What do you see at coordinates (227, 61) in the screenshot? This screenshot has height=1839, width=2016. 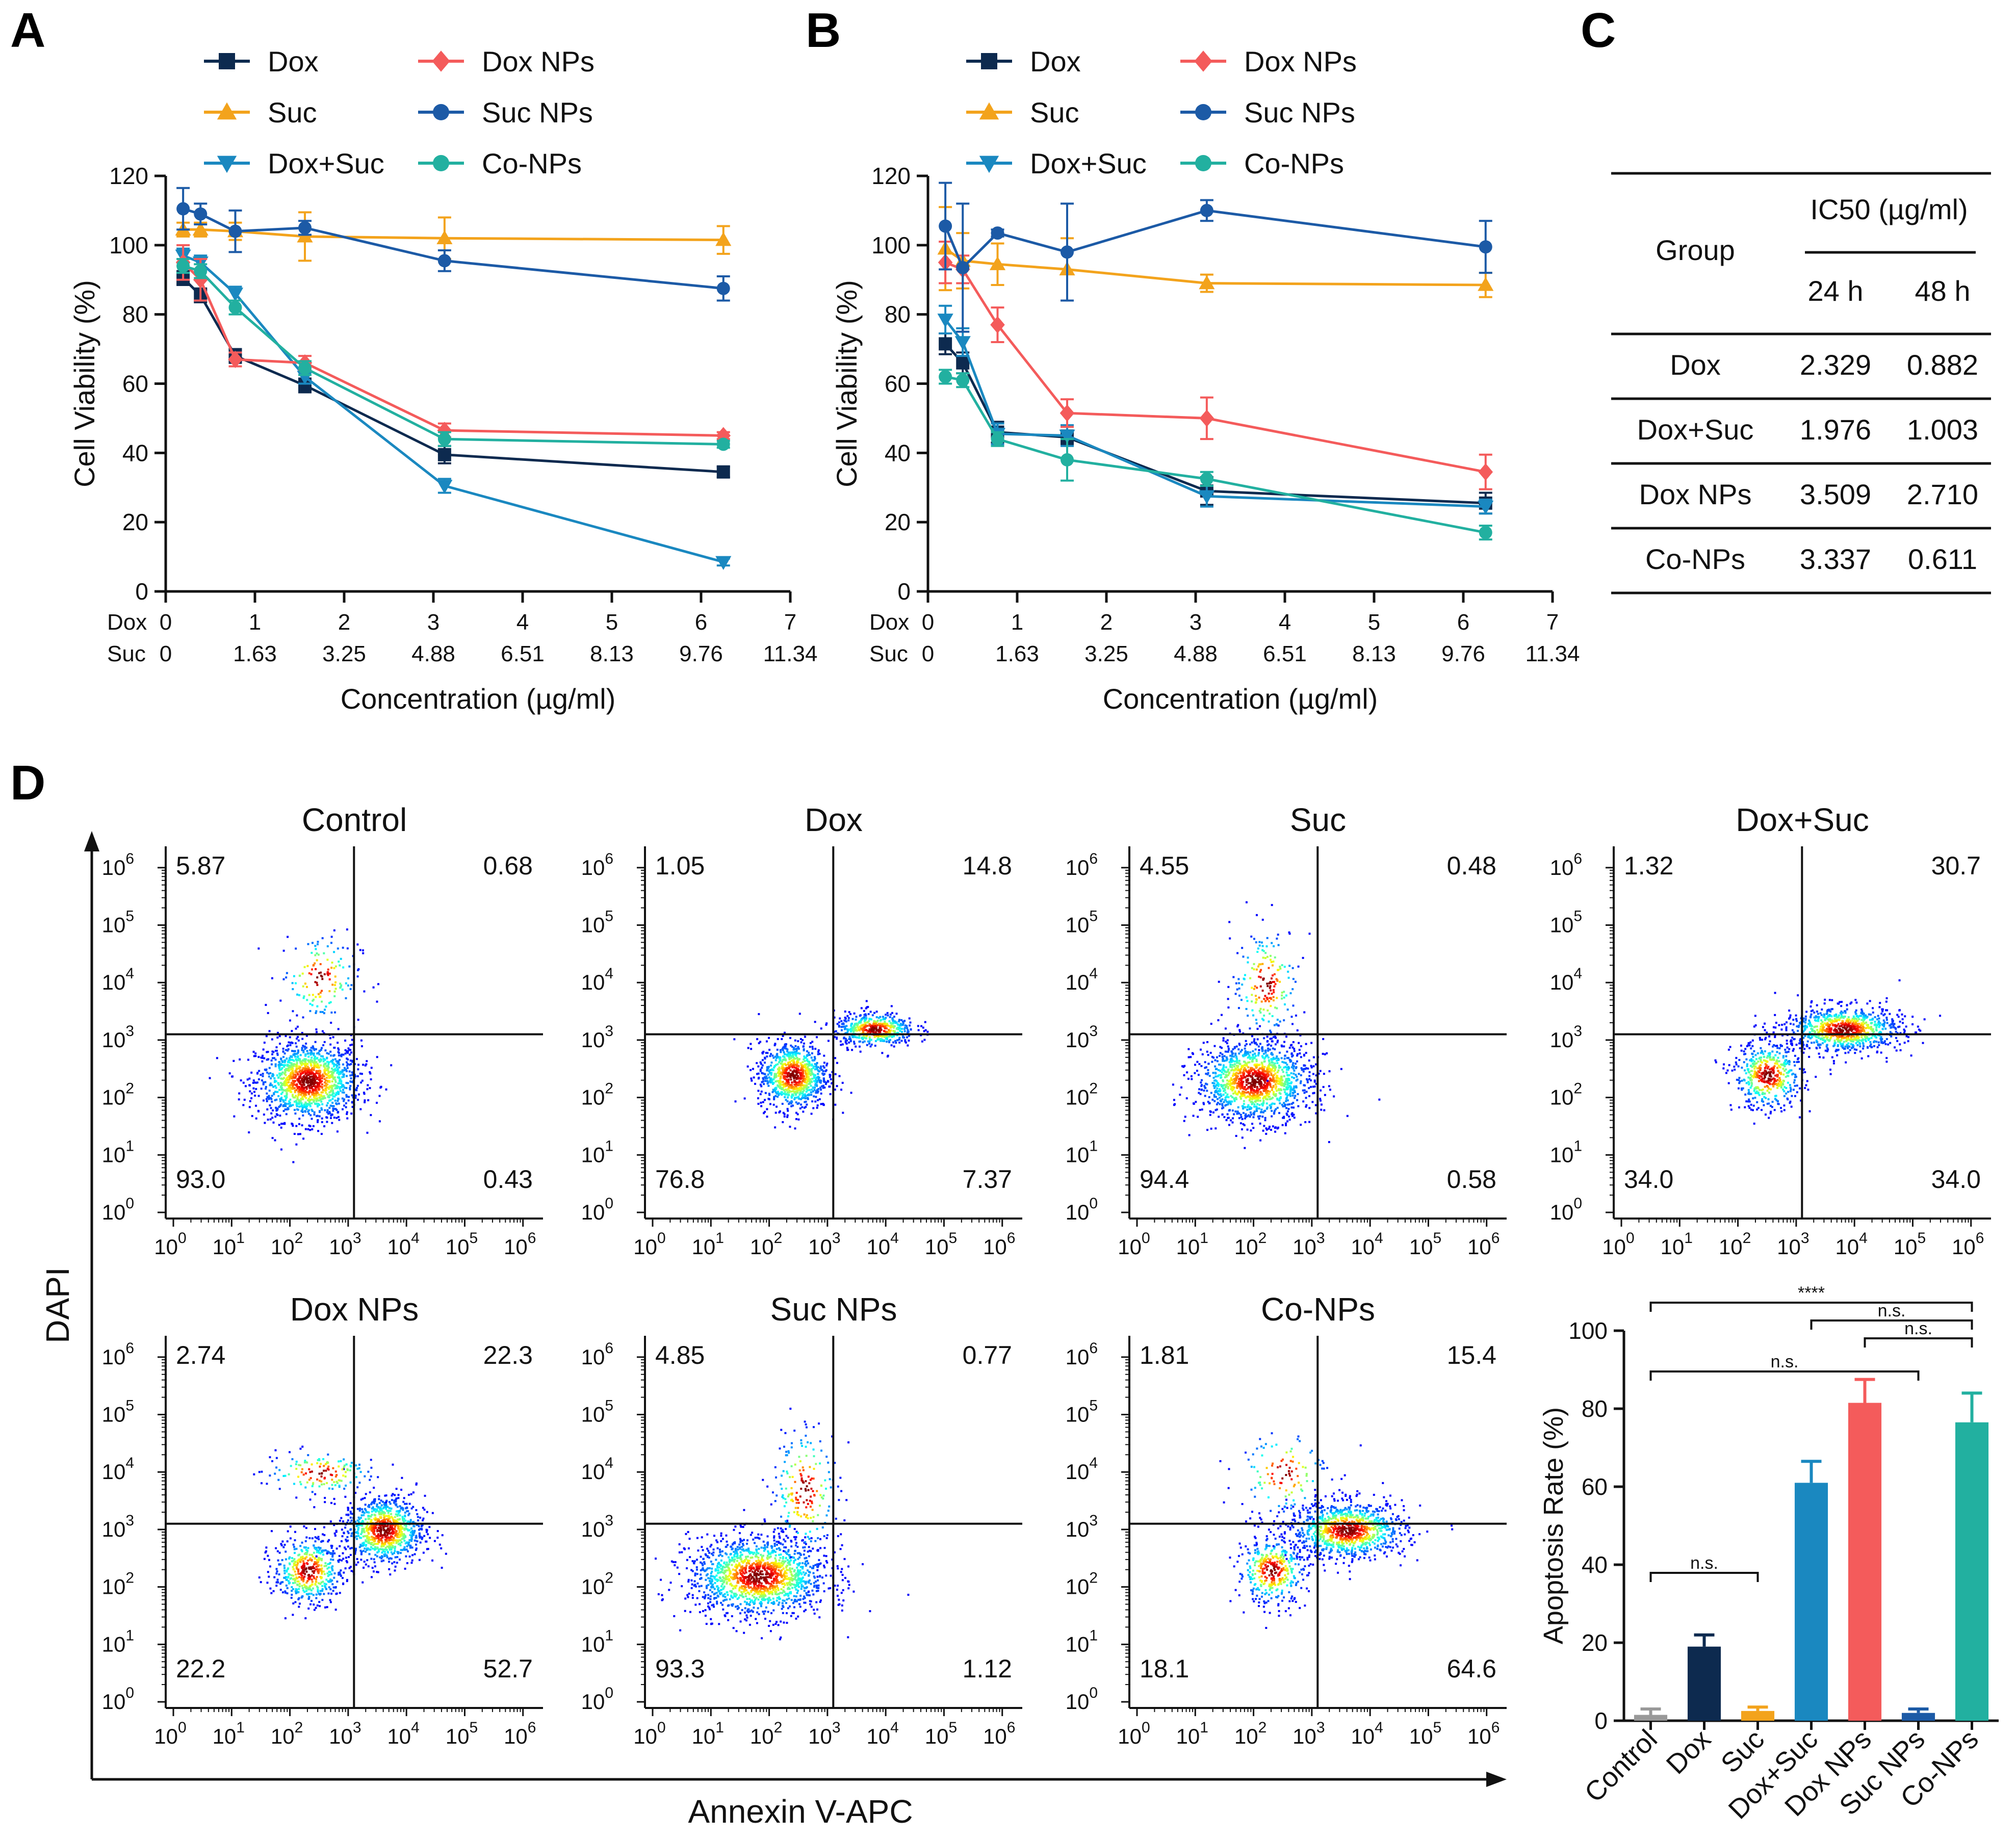 I see `legend-marker` at bounding box center [227, 61].